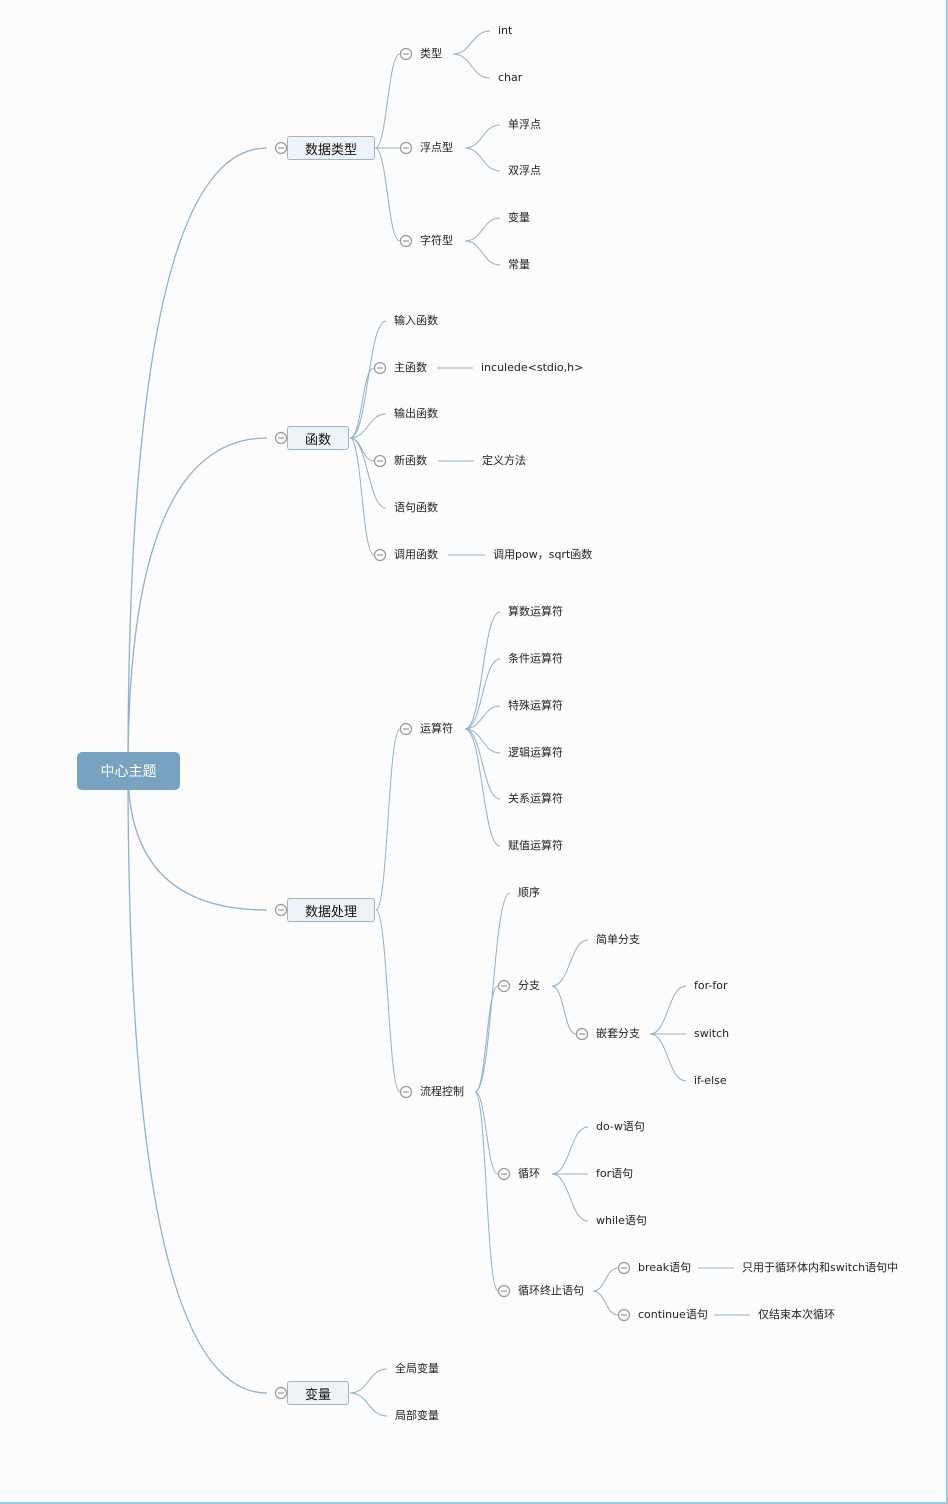 Image resolution: width=948 pixels, height=1504 pixels. What do you see at coordinates (621, 1220) in the screenshot?
I see `subtopic-2-1-2-2: while语句` at bounding box center [621, 1220].